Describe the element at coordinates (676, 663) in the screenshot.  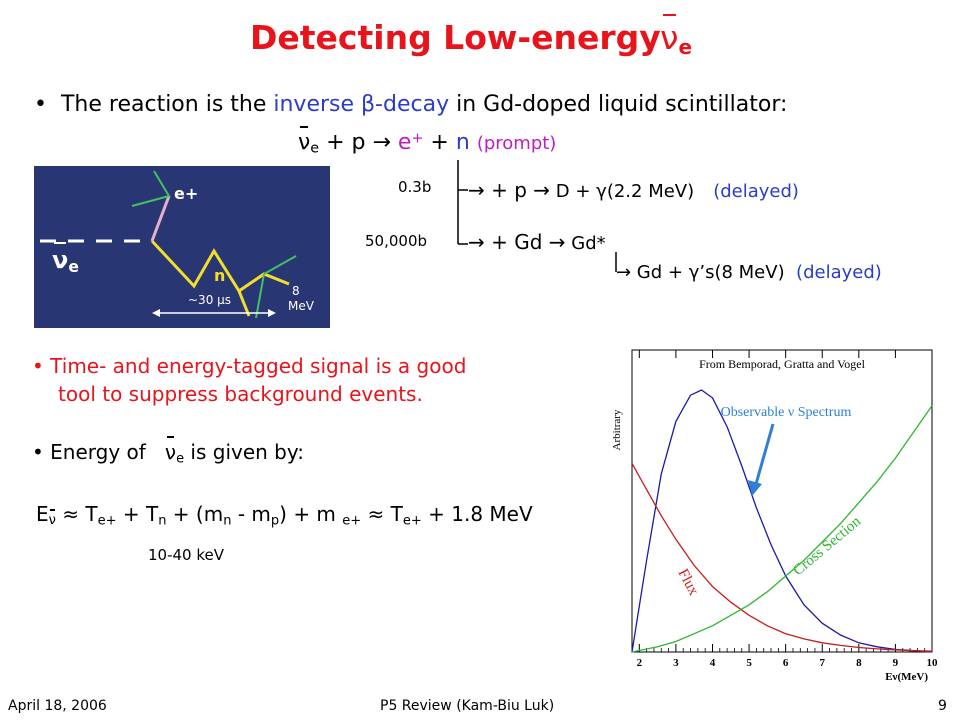
I see `x-tick-label: 3` at that location.